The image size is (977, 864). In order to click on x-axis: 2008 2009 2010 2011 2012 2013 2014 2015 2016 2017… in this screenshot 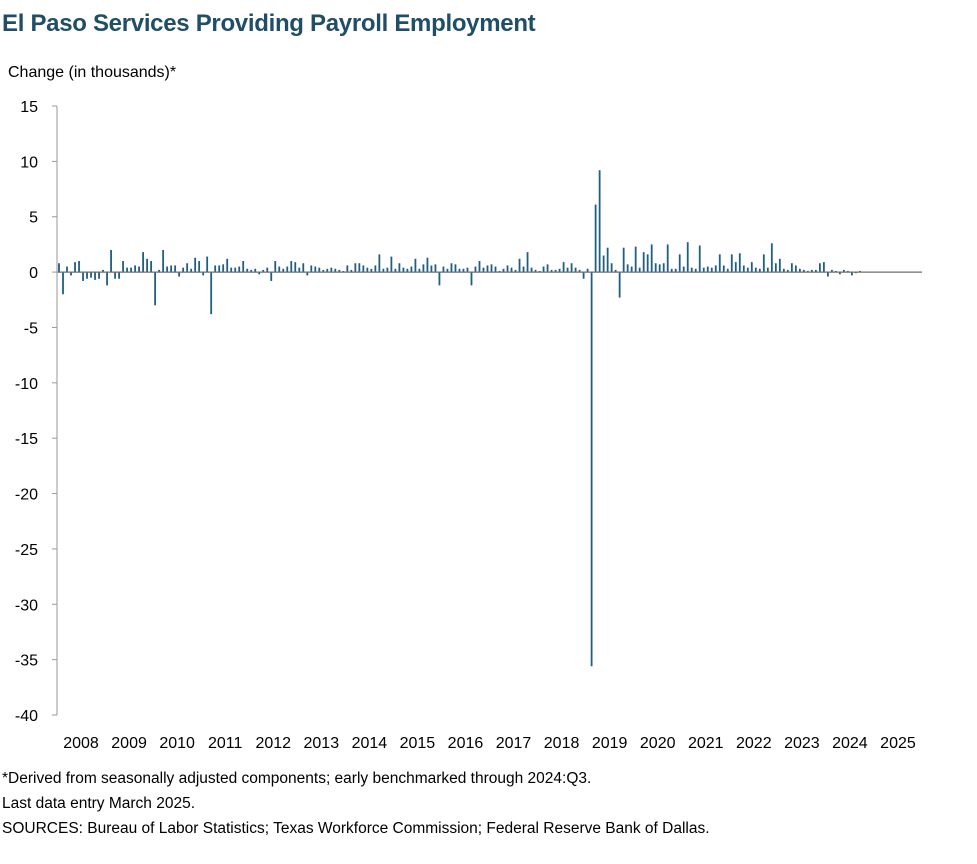, I will do `click(489, 743)`.